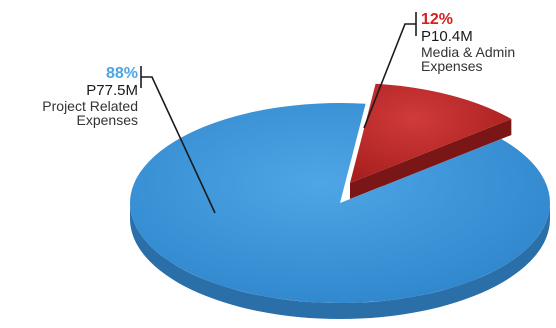 This screenshot has height=328, width=556. Describe the element at coordinates (389, 76) in the screenshot. I see `leader-line-media-admin` at that location.